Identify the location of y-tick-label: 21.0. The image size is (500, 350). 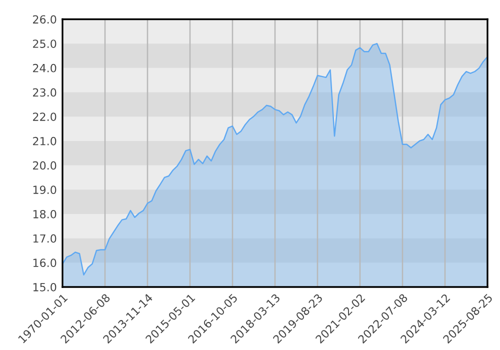
(44, 141).